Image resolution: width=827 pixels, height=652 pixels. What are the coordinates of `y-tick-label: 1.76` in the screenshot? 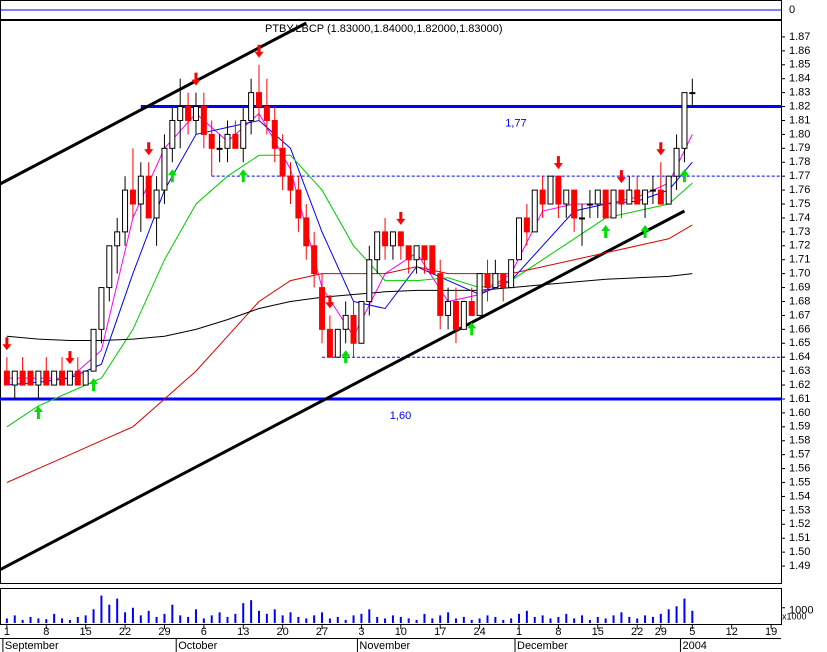 It's located at (799, 190).